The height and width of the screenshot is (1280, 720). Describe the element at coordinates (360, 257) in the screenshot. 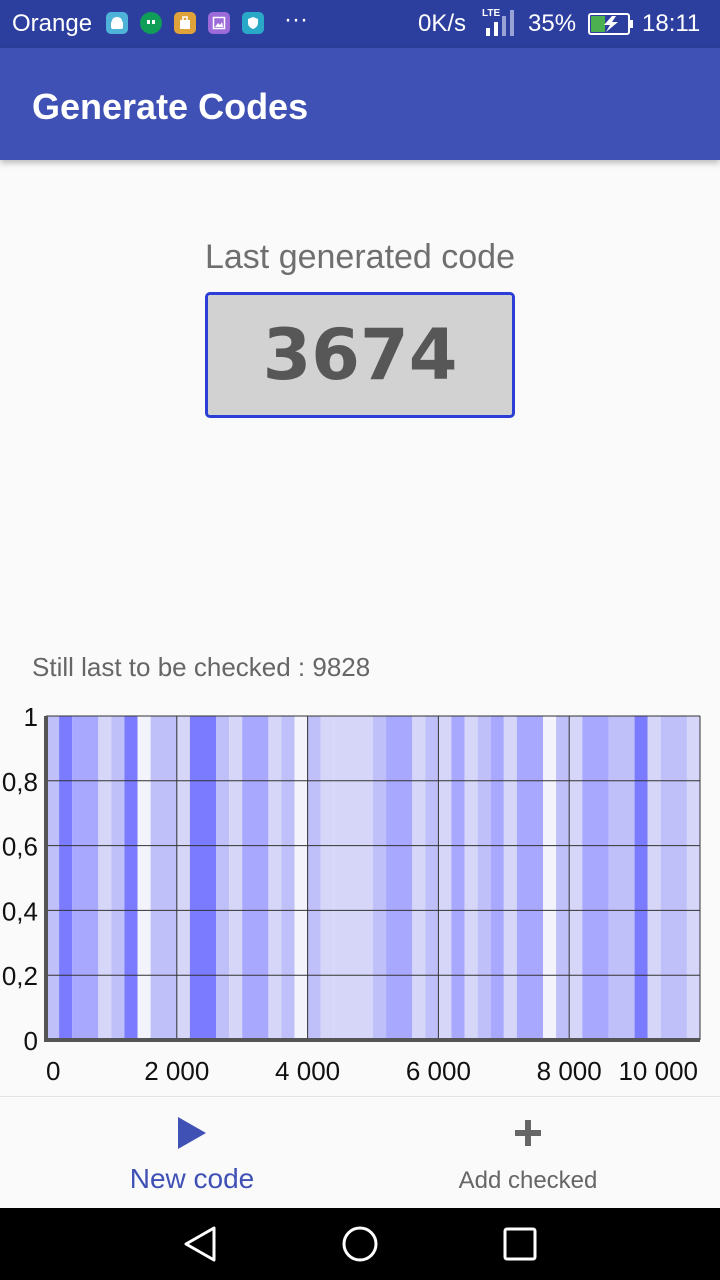

I see `last-code-label: Last generated code` at that location.